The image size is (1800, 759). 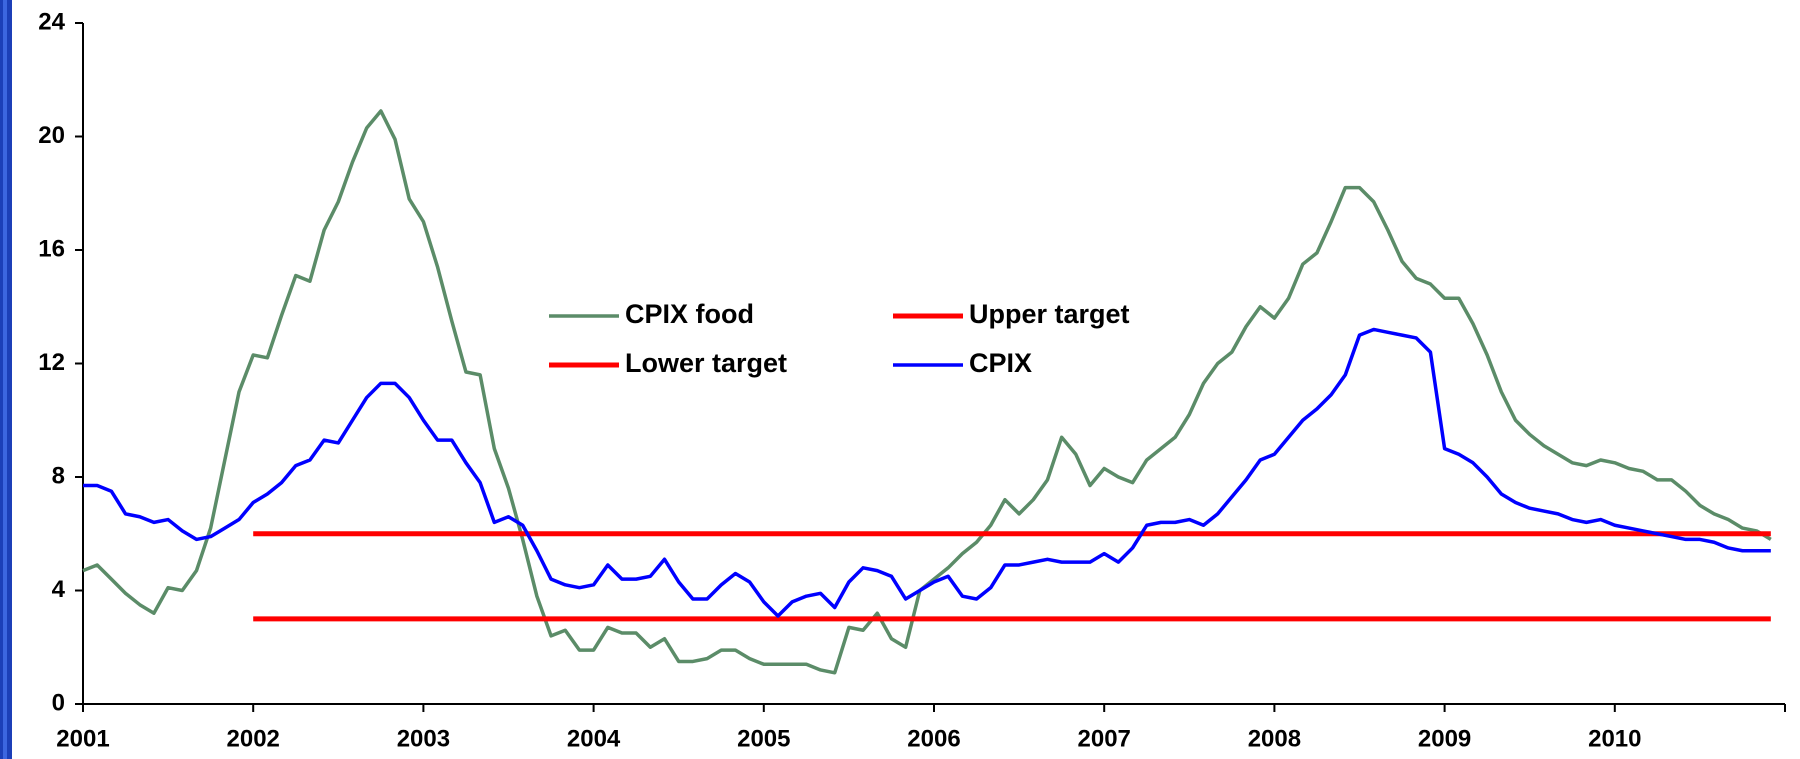 What do you see at coordinates (253, 738) in the screenshot?
I see `x-tick-label: 2002` at bounding box center [253, 738].